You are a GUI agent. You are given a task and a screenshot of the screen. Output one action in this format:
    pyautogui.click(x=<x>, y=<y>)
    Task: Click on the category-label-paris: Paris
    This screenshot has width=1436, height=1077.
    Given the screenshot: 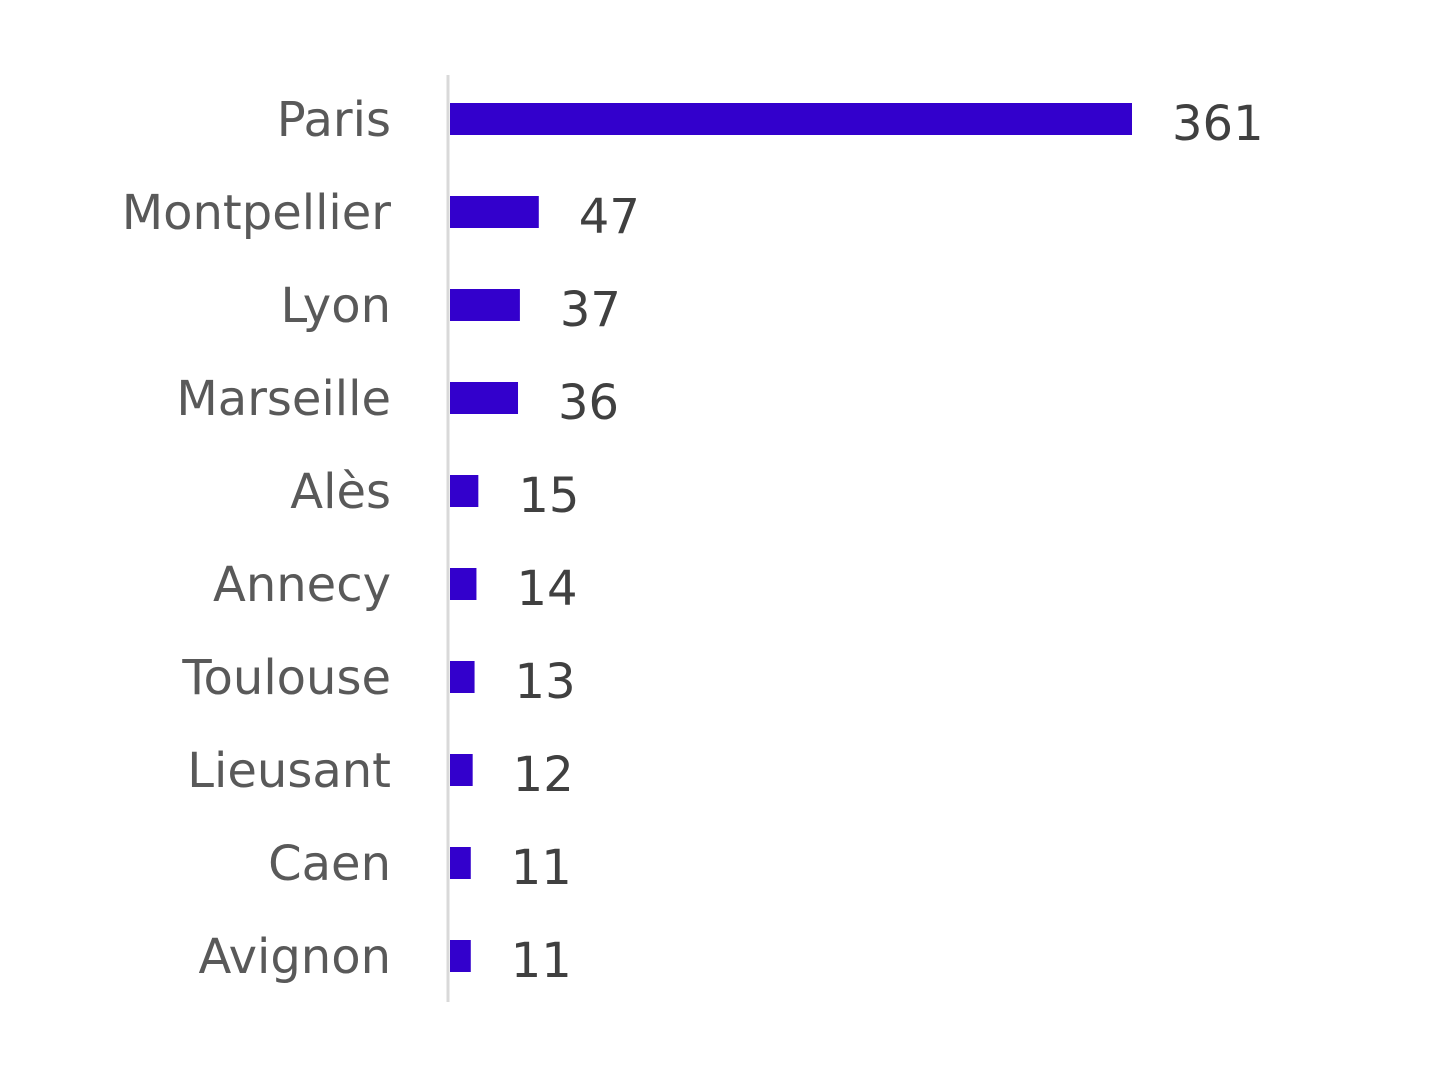 What is the action you would take?
    pyautogui.click(x=334, y=120)
    